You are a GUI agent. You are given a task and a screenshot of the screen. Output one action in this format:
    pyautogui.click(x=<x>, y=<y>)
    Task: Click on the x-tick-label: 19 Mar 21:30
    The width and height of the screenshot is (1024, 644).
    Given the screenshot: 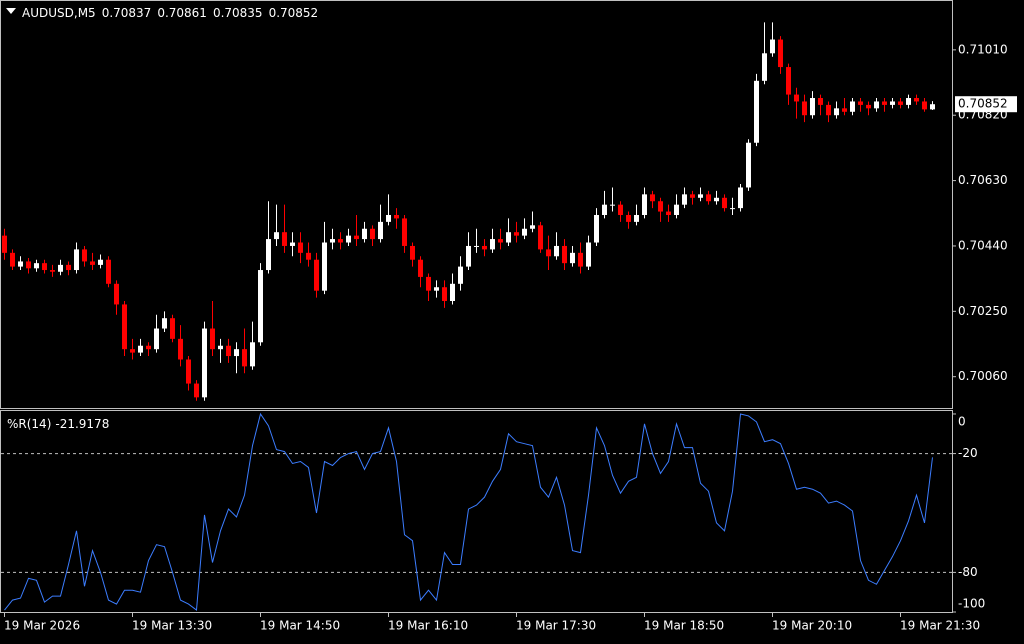 What is the action you would take?
    pyautogui.click(x=940, y=626)
    